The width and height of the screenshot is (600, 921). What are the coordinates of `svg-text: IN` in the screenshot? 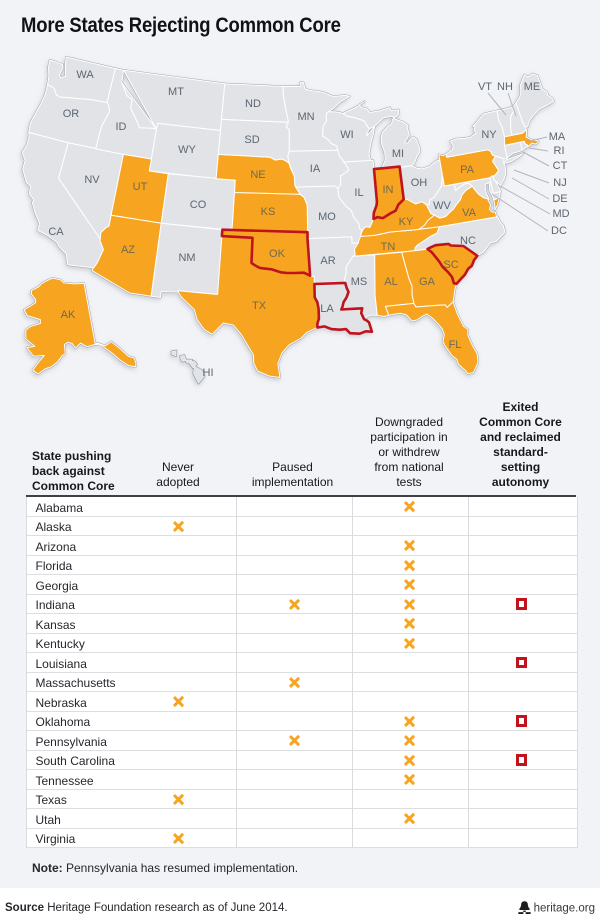 It's located at (388, 190).